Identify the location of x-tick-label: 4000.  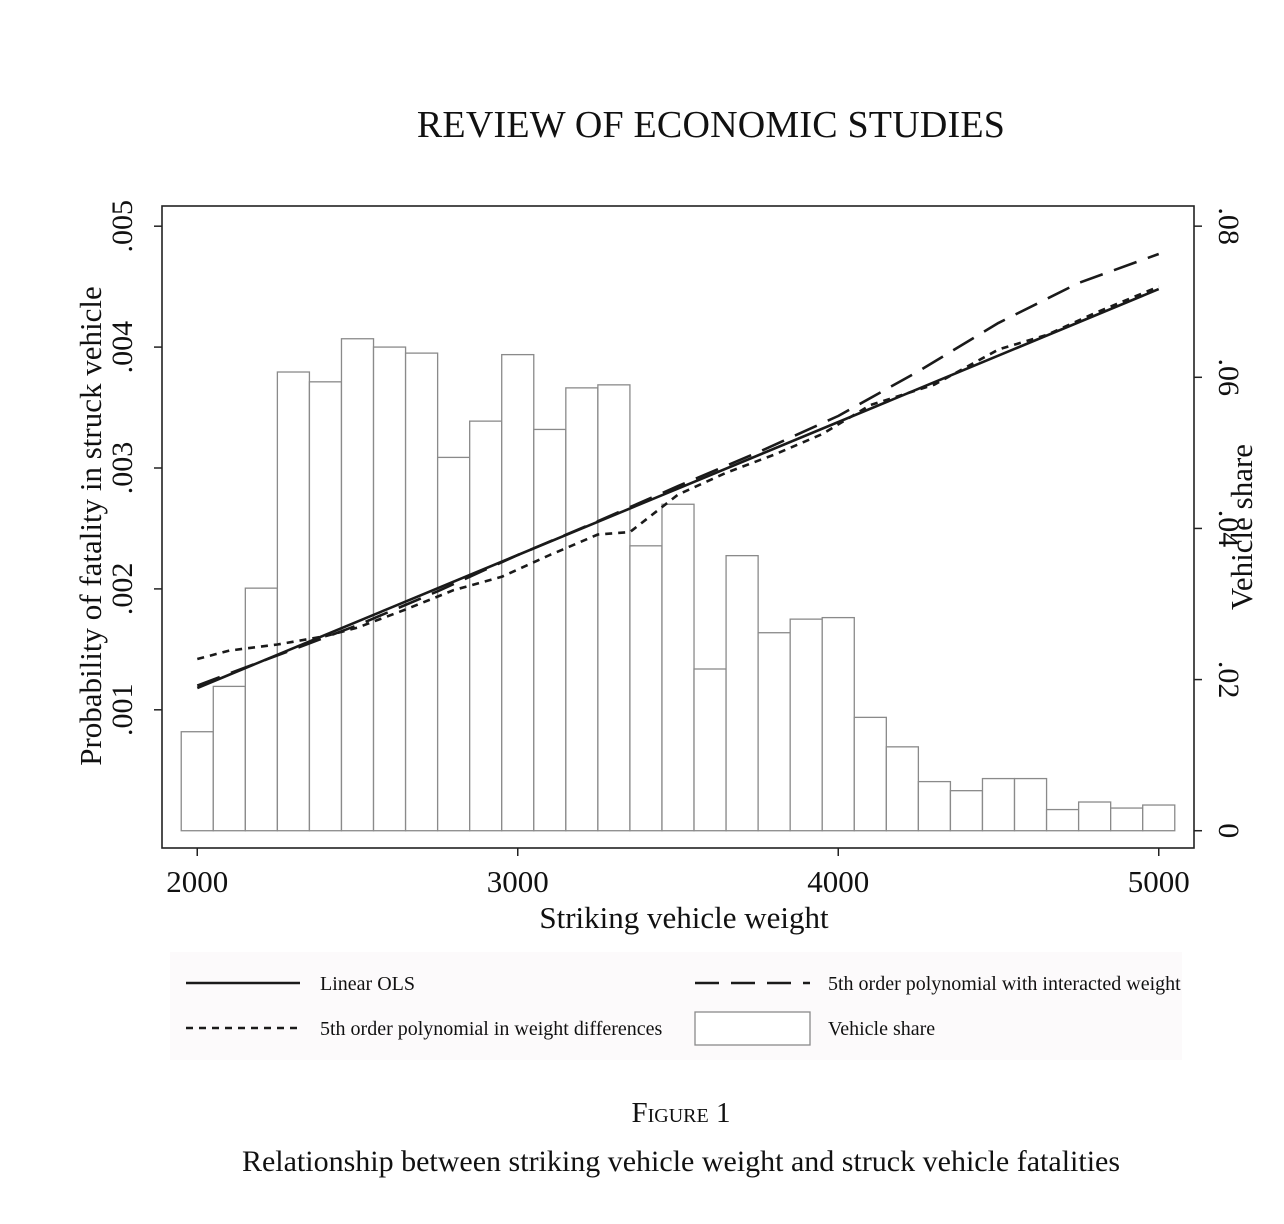
(838, 881).